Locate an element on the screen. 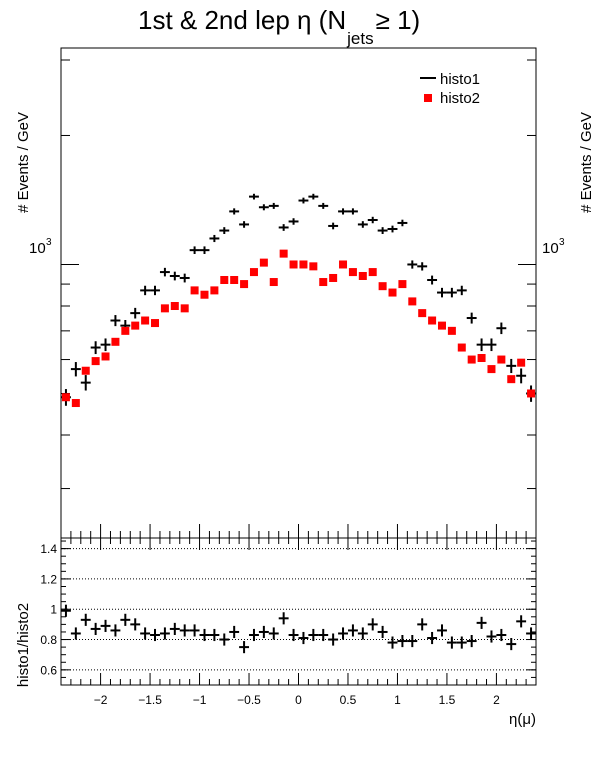 The height and width of the screenshot is (772, 596). ratio-xtick-label: 1.5 is located at coordinates (447, 700).